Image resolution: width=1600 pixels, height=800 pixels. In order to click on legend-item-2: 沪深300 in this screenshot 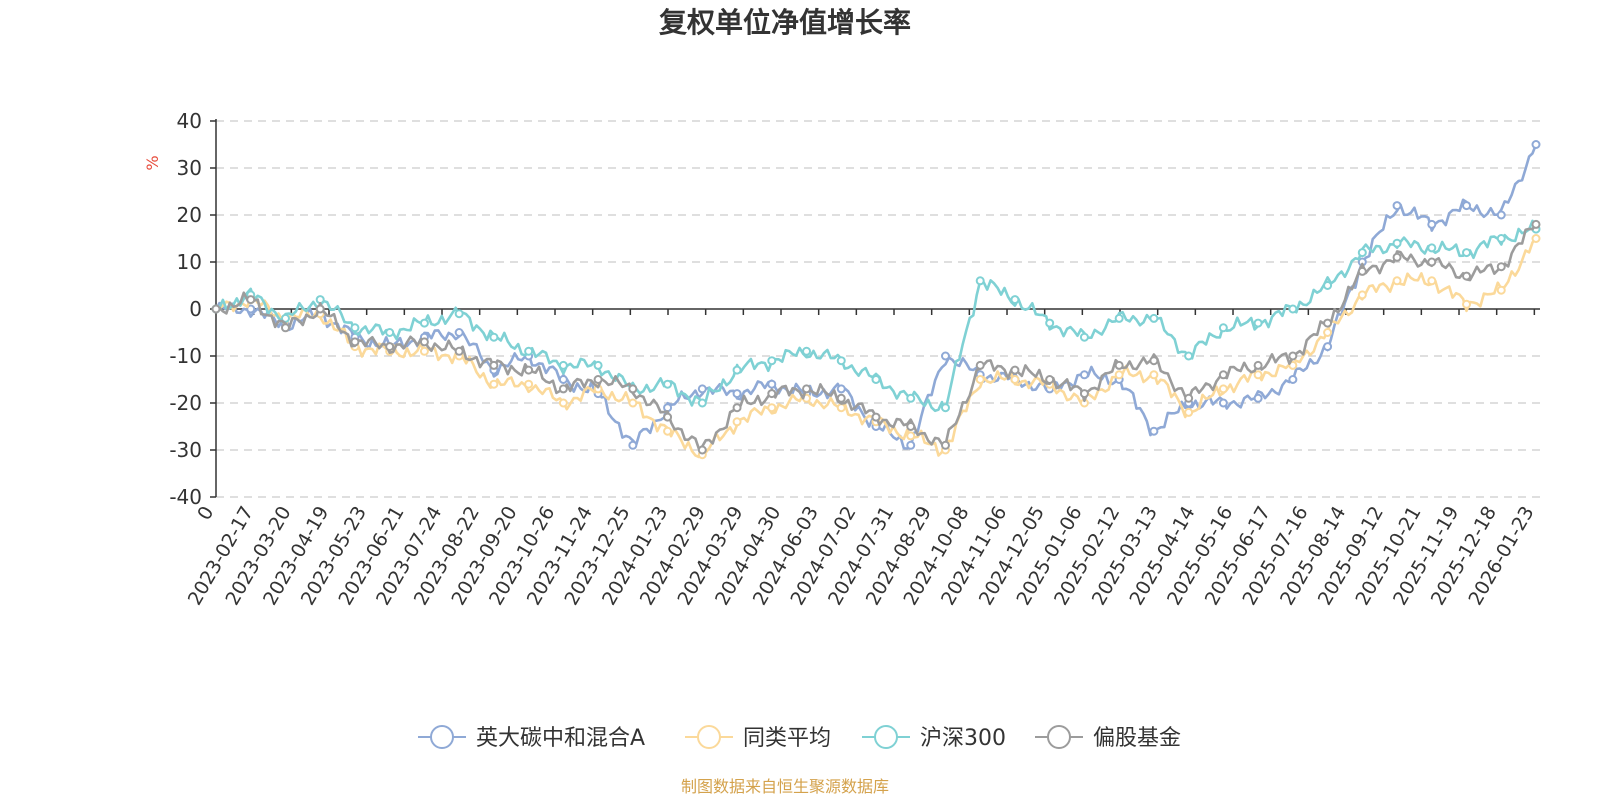, I will do `click(934, 738)`.